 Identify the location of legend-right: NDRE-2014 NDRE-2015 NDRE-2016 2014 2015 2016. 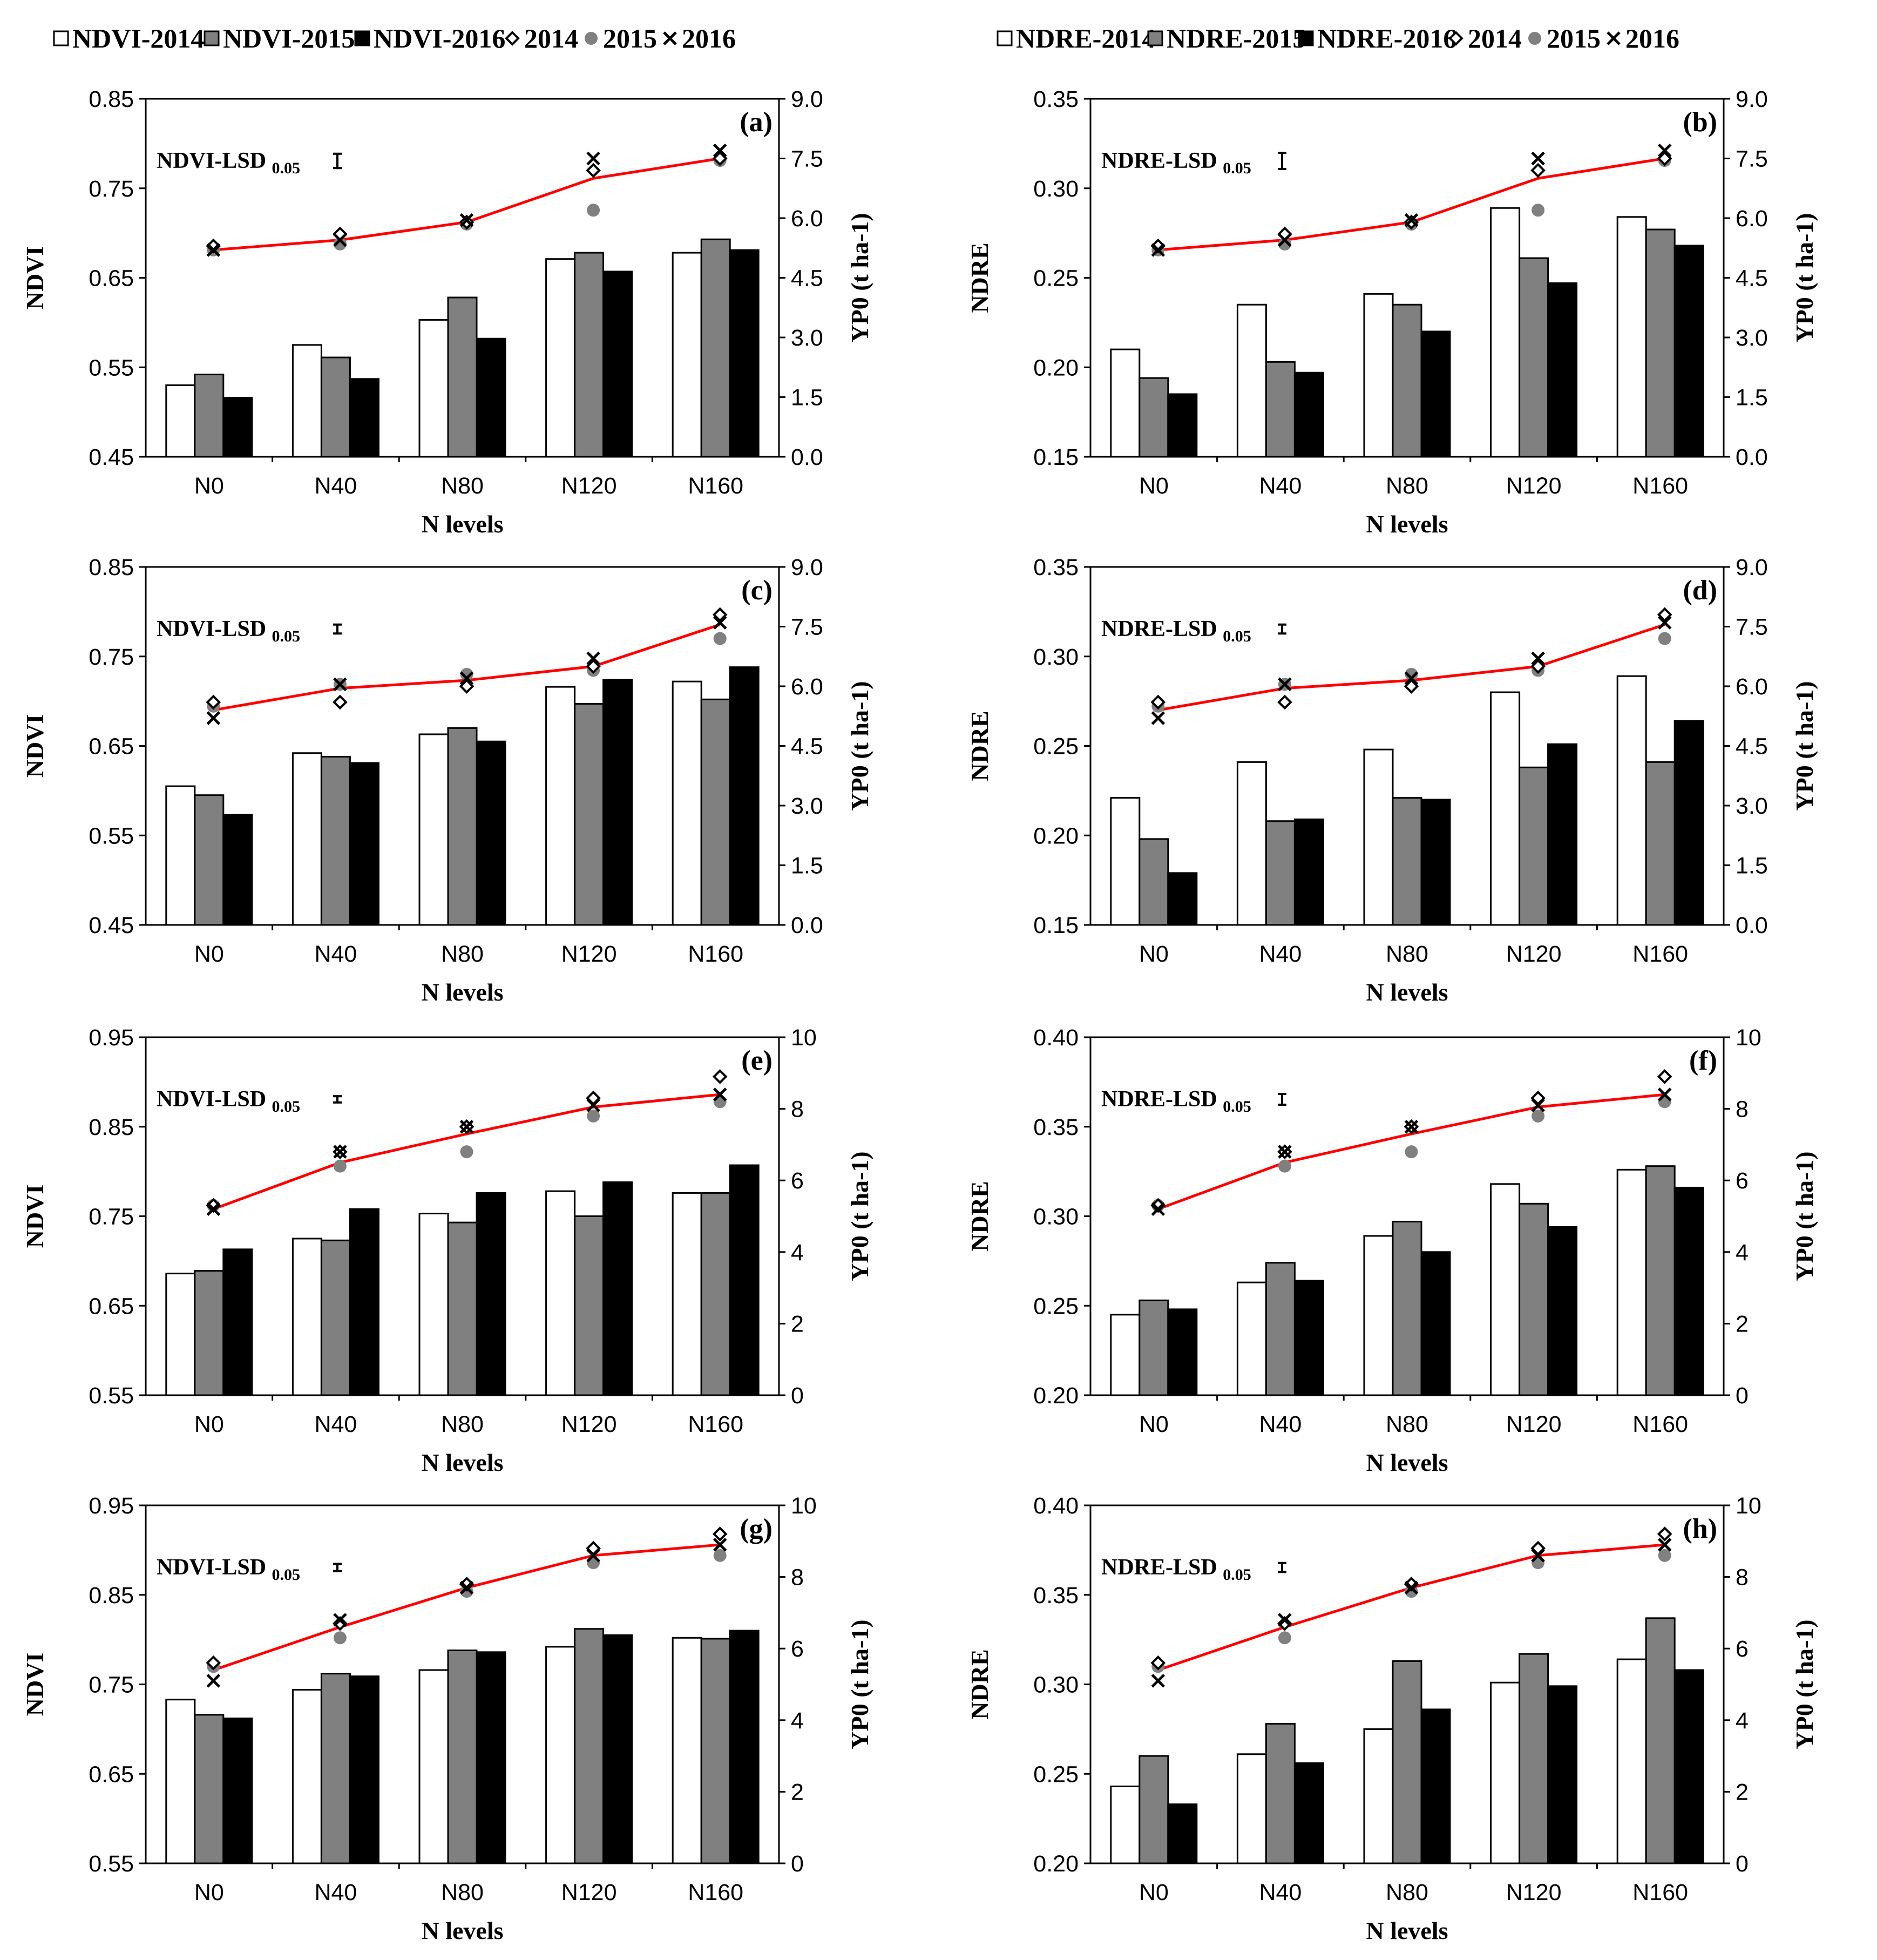
(1338, 38).